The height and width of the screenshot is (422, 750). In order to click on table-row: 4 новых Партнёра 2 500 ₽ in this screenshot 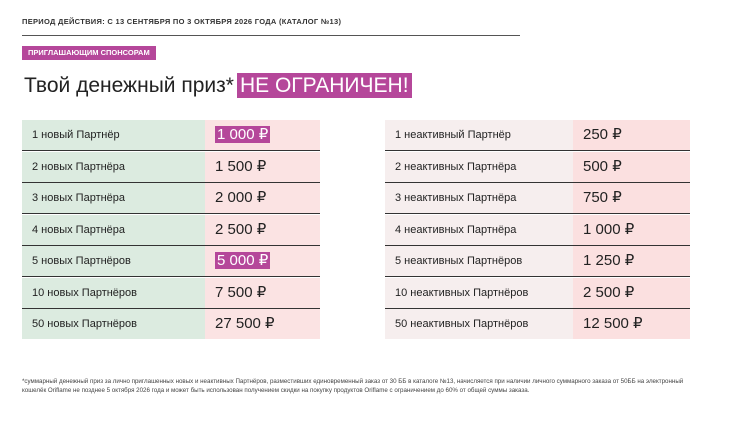, I will do `click(171, 230)`.